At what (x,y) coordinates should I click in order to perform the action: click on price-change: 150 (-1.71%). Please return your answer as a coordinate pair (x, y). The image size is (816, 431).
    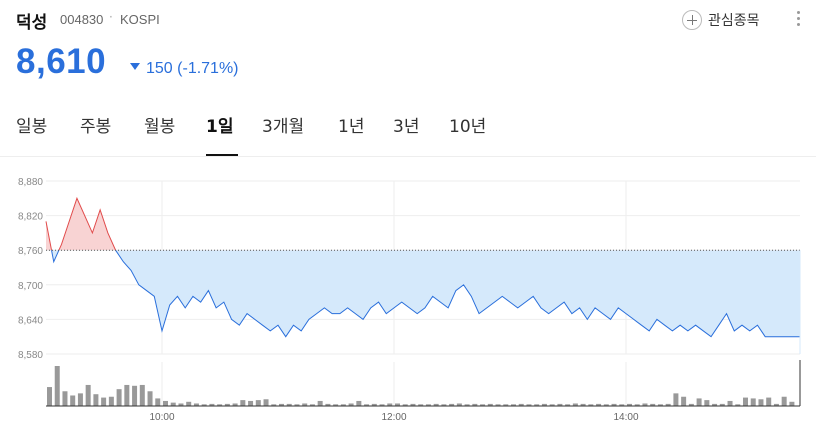
    Looking at the image, I should click on (192, 69).